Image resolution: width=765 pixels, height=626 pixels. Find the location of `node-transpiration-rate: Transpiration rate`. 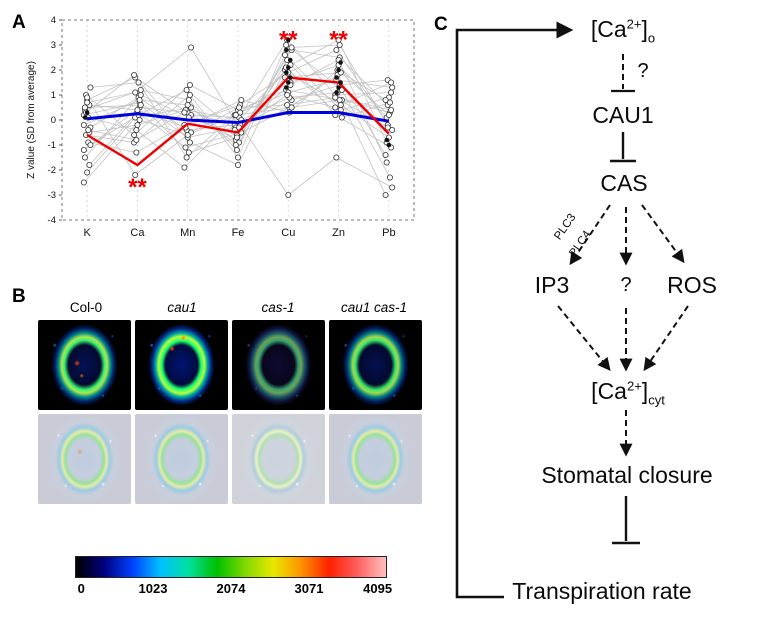

node-transpiration-rate: Transpiration rate is located at coordinates (602, 591).